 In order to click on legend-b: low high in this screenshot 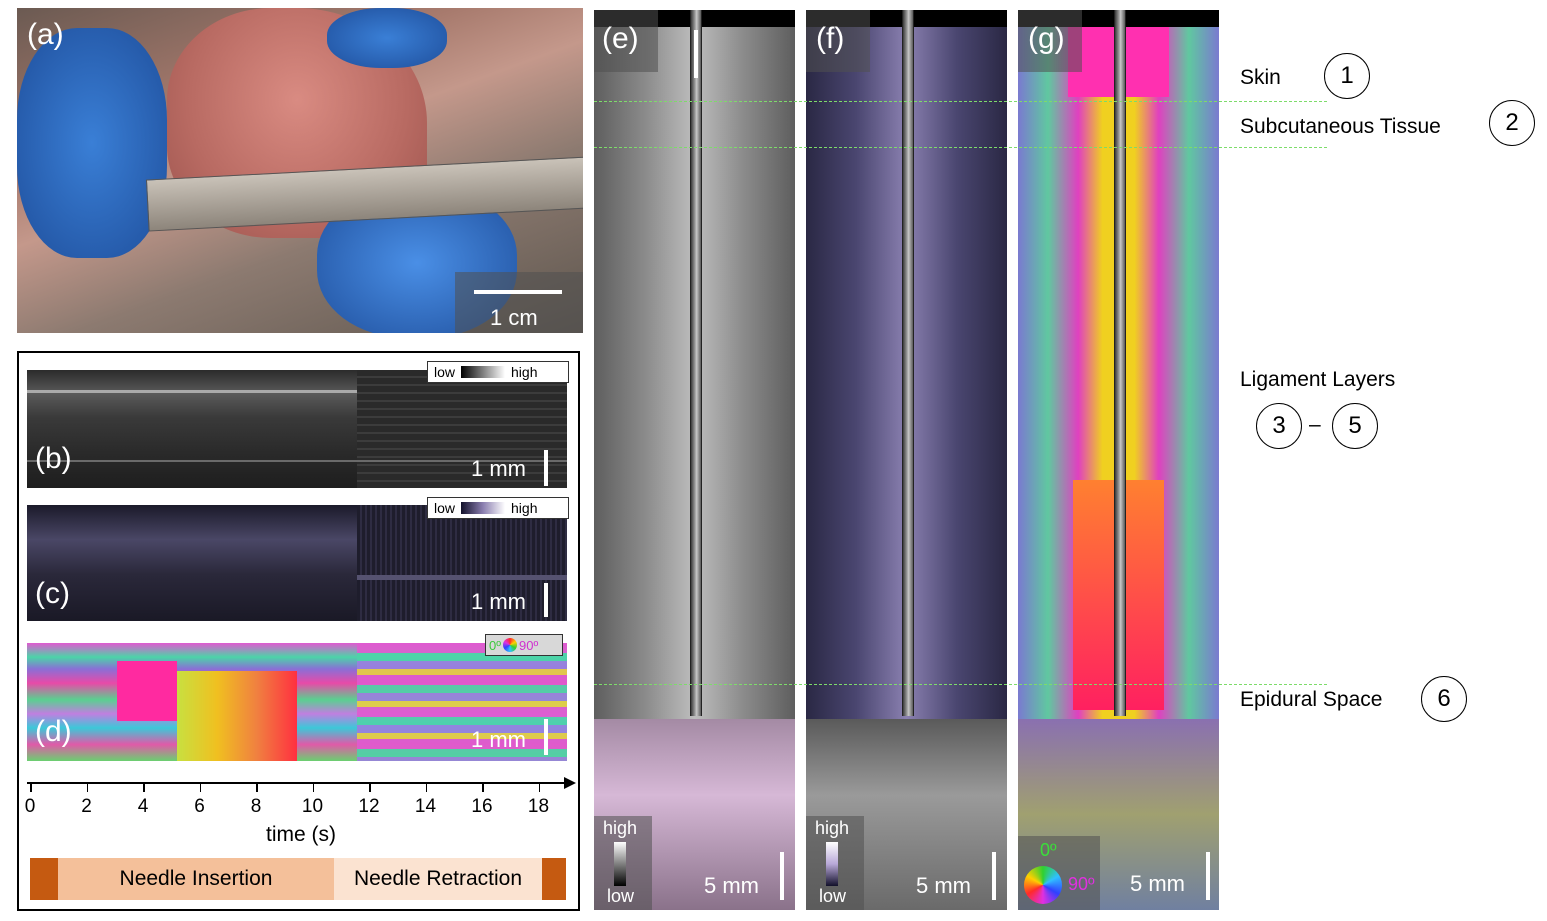, I will do `click(498, 372)`.